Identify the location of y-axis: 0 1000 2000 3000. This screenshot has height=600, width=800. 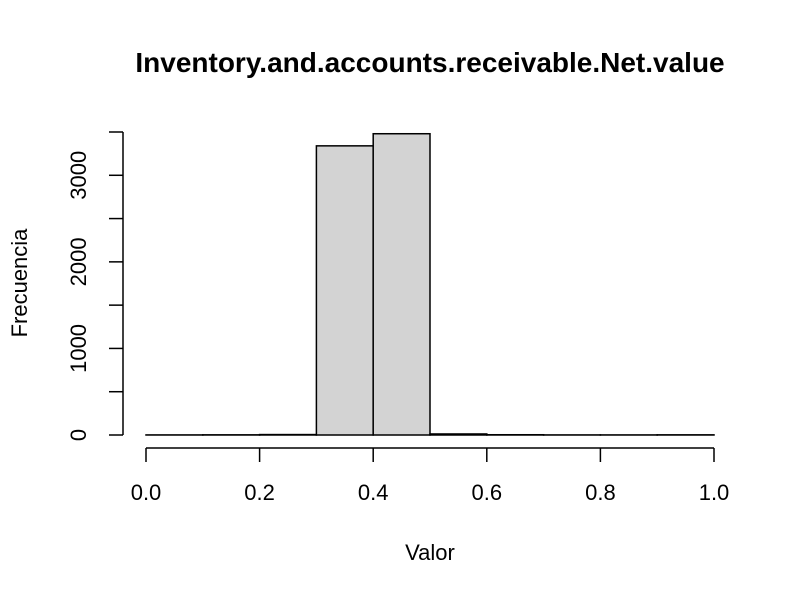
(95, 286).